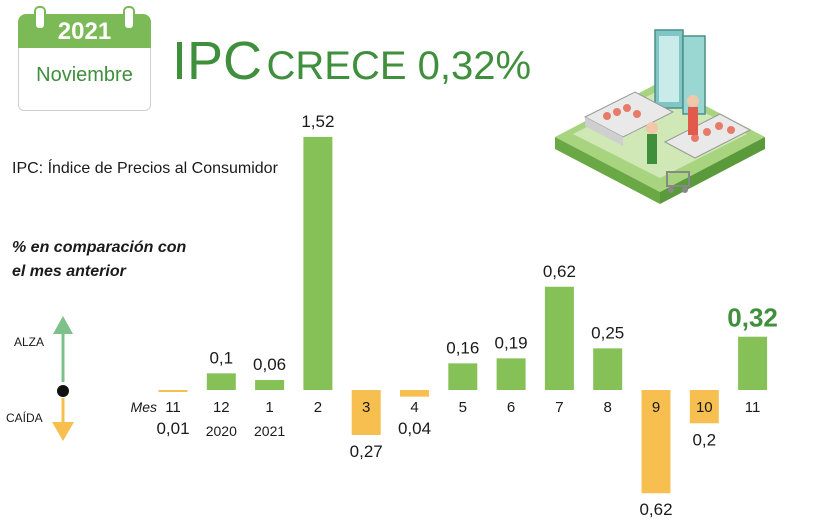 The height and width of the screenshot is (530, 821). I want to click on value-label-2: 0,06, so click(269, 364).